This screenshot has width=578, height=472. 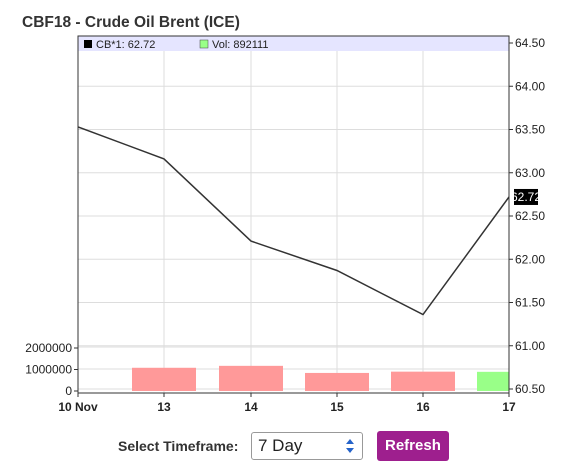 What do you see at coordinates (164, 407) in the screenshot?
I see `x-tick-label: 13` at bounding box center [164, 407].